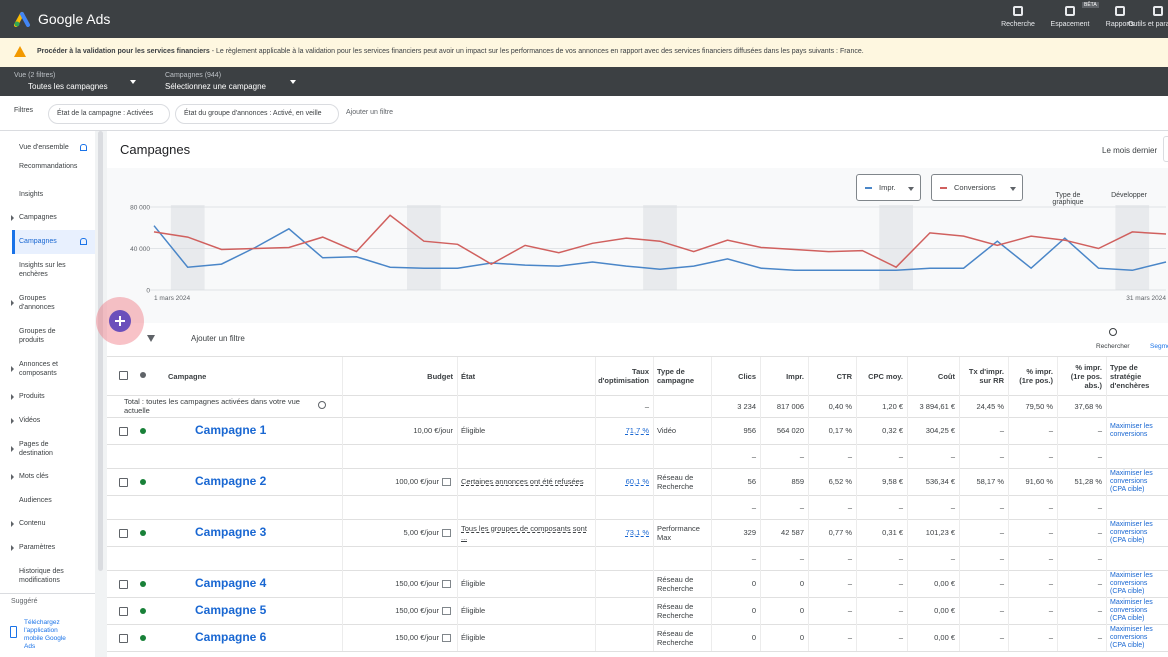 This screenshot has width=1168, height=657. What do you see at coordinates (440, 376) in the screenshot?
I see `column-header: Budget` at bounding box center [440, 376].